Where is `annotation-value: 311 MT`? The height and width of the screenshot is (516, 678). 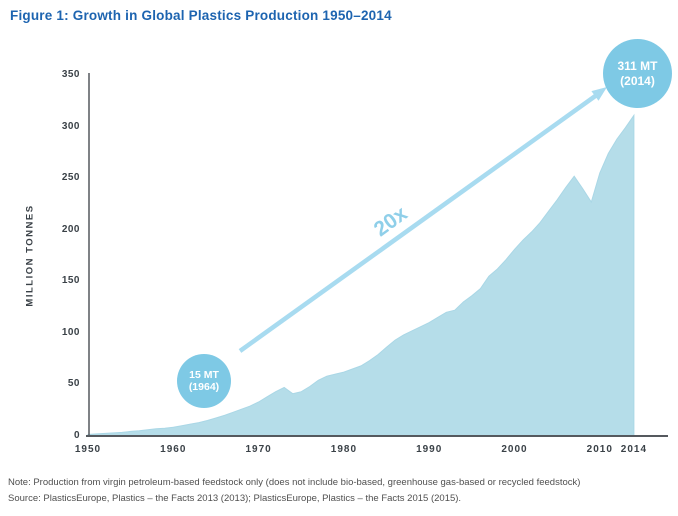 annotation-value: 311 MT is located at coordinates (637, 65).